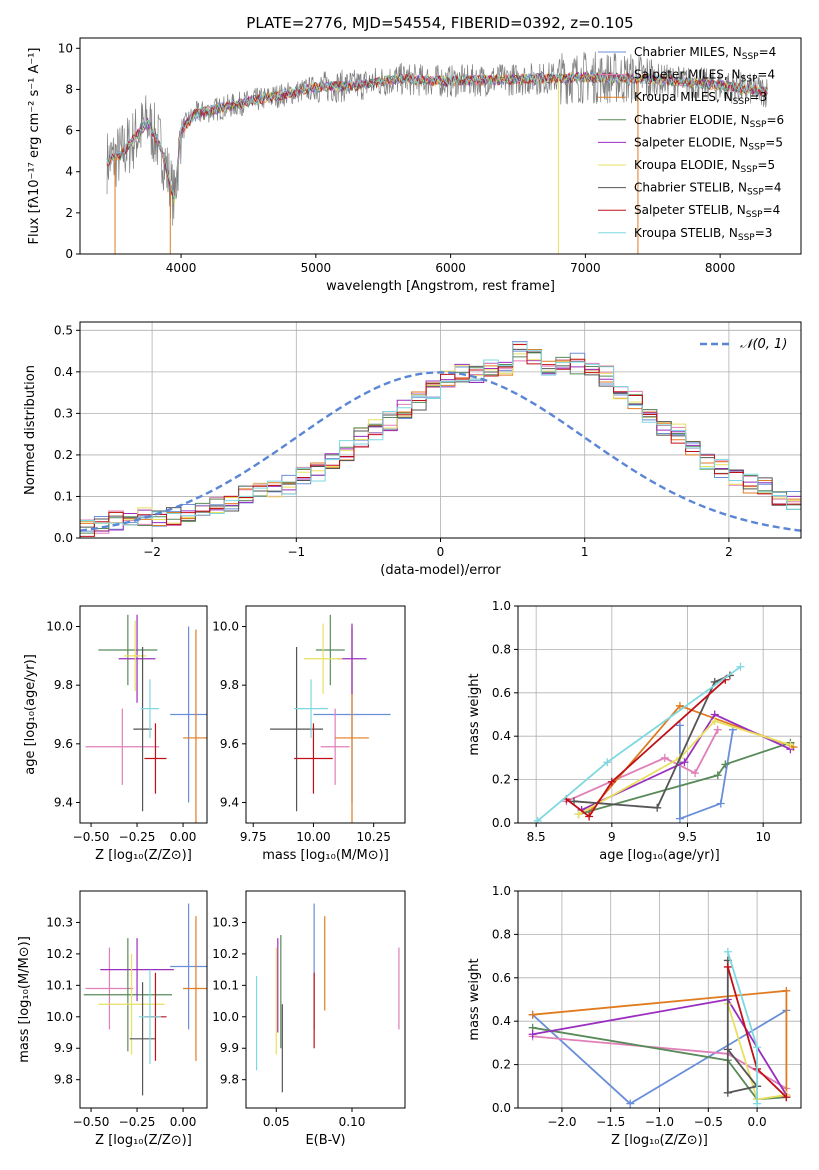 This screenshot has height=1170, width=819. I want to click on x-axis-label: (data-model)/error, so click(440, 570).